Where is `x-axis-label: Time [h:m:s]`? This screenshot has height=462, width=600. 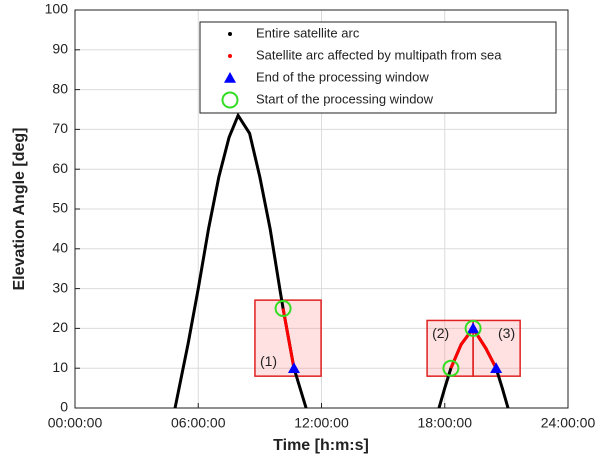
x-axis-label: Time [h:m:s] is located at coordinates (321, 445).